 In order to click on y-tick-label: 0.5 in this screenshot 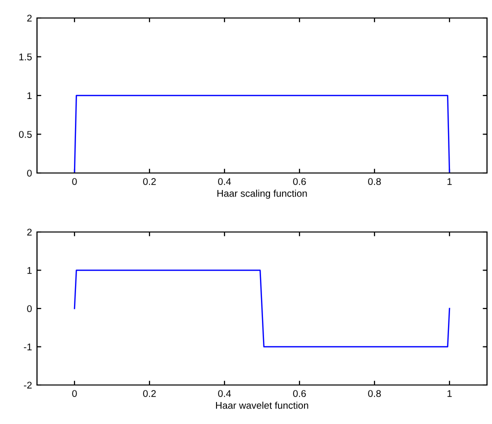, I will do `click(25, 134)`.